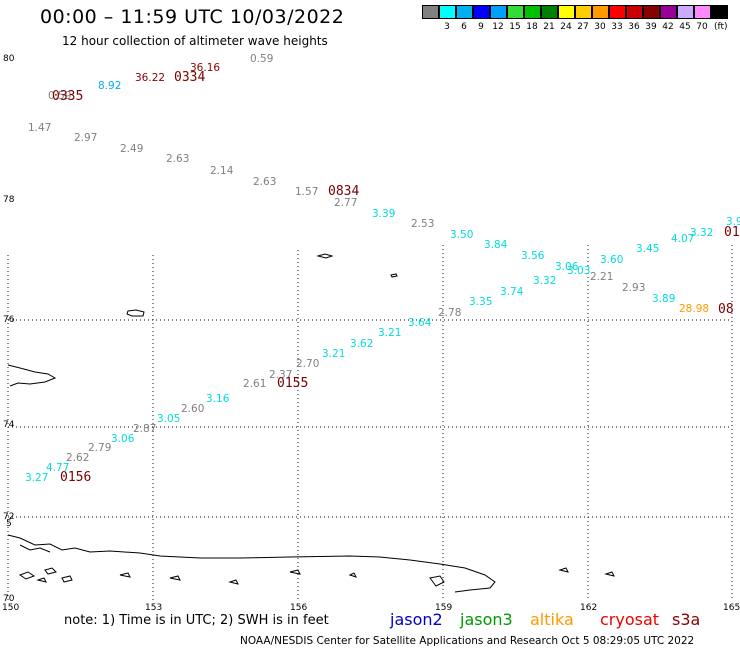  What do you see at coordinates (668, 27) in the screenshot?
I see `scale-label: 42` at bounding box center [668, 27].